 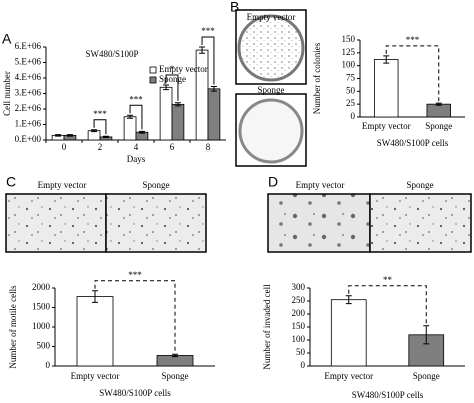 I want to click on y-tick-label: 250, so click(x=299, y=300).